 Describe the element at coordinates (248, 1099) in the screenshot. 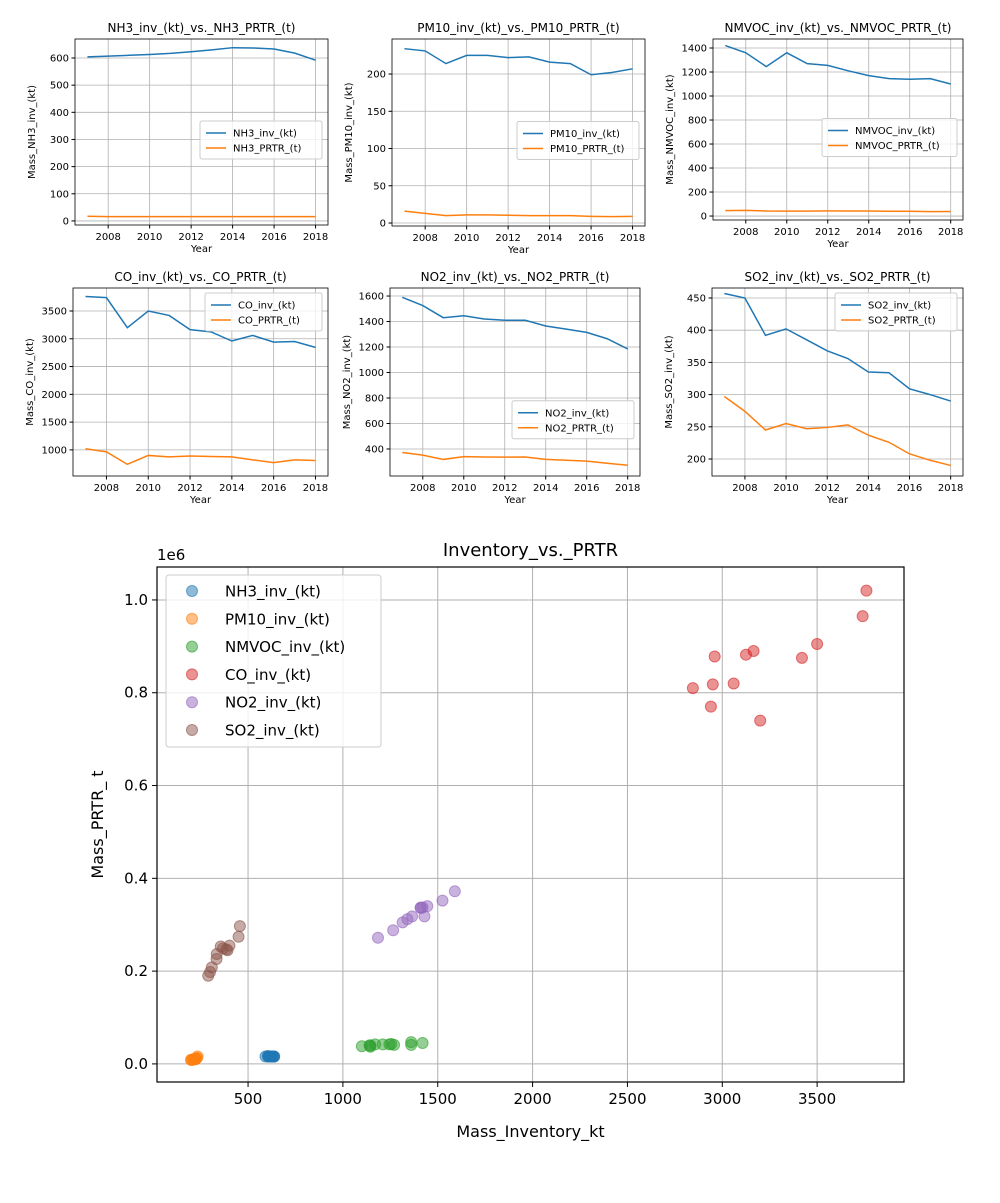

I see `x-tick-label: 500` at that location.